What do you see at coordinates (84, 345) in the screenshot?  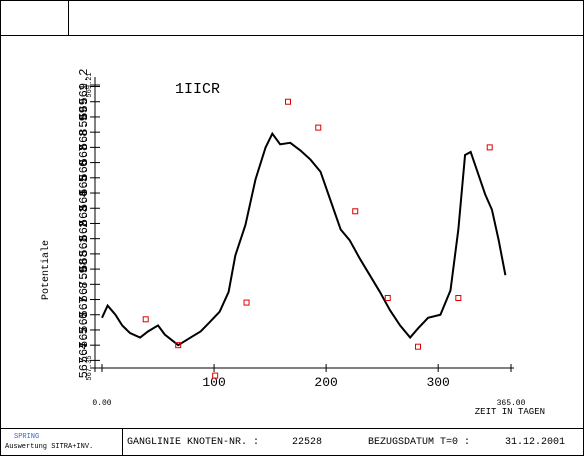 I see `y-tick-label: 567.5` at bounding box center [84, 345].